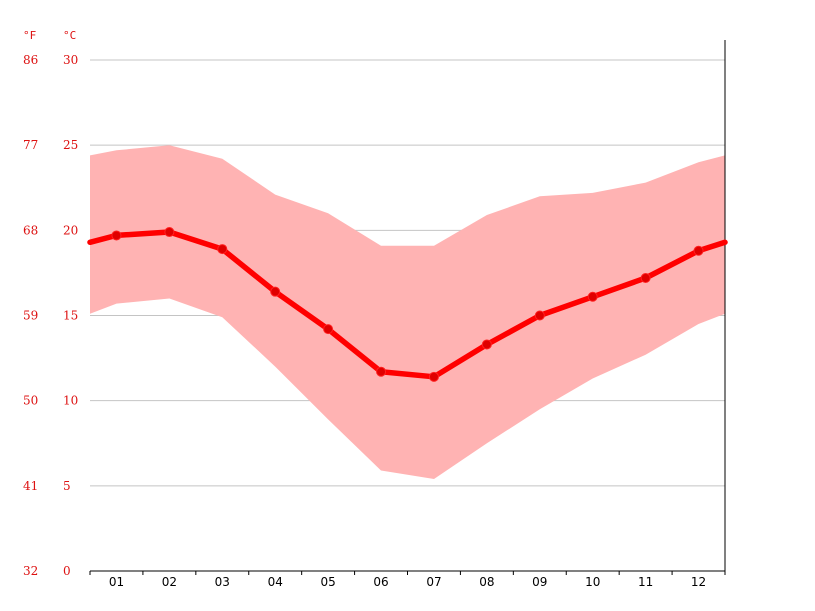 The image size is (815, 611). What do you see at coordinates (30, 316) in the screenshot?
I see `y-tick-f-59: 59` at bounding box center [30, 316].